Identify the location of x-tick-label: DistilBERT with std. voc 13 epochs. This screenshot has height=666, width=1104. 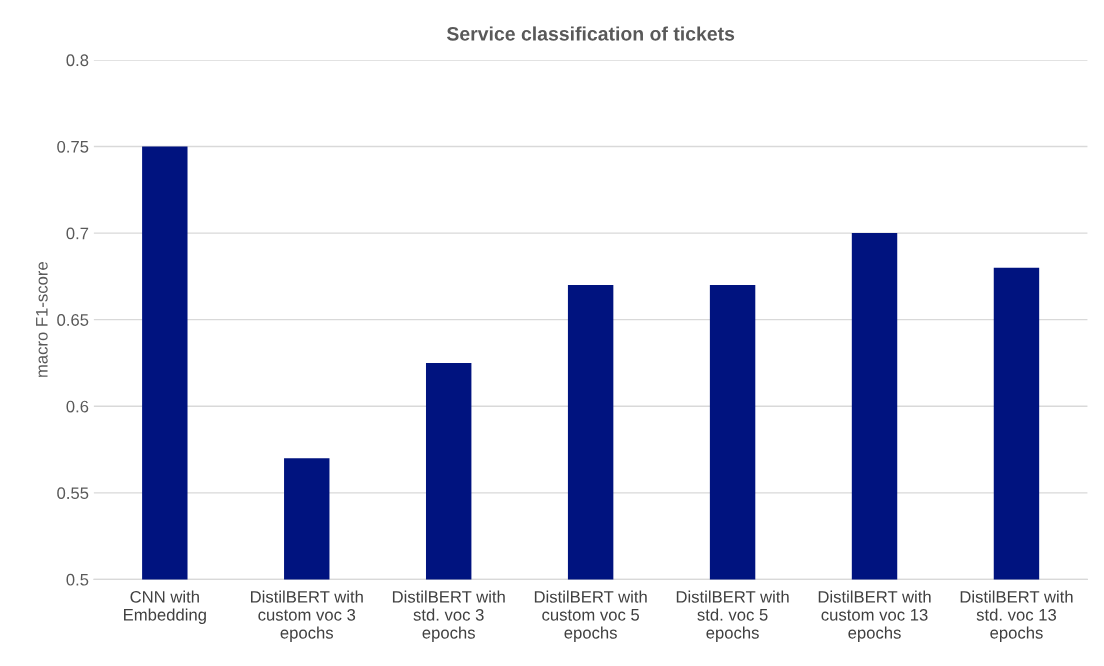
(1016, 616).